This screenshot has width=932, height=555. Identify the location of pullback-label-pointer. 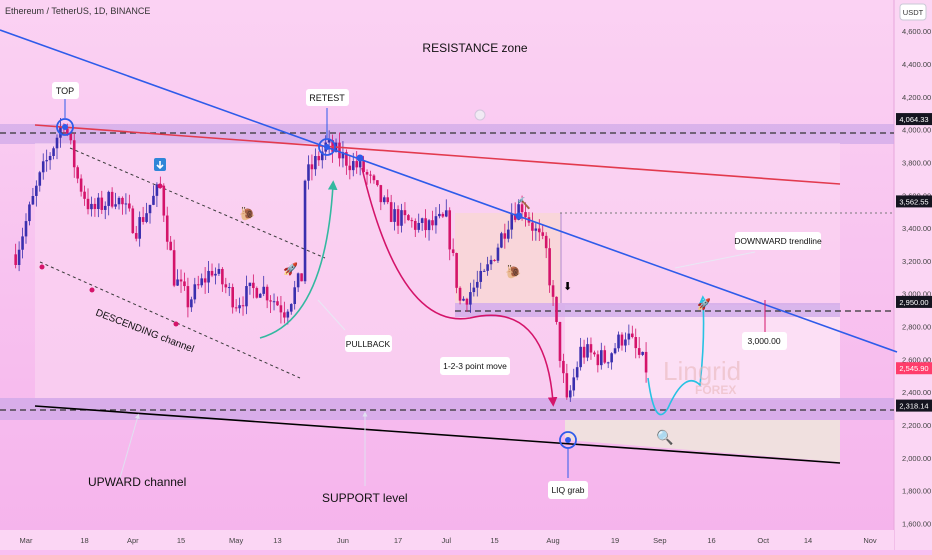
(331, 315).